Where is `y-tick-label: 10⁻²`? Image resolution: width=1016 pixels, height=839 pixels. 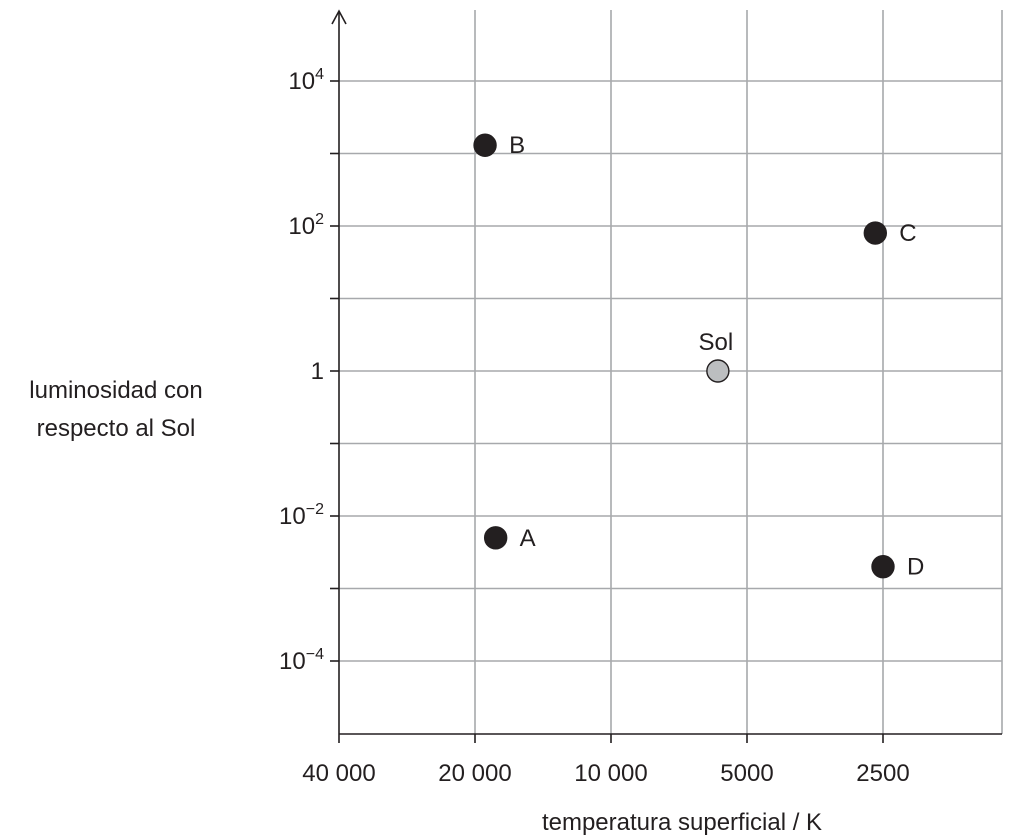
y-tick-label: 10⁻² is located at coordinates (301, 515).